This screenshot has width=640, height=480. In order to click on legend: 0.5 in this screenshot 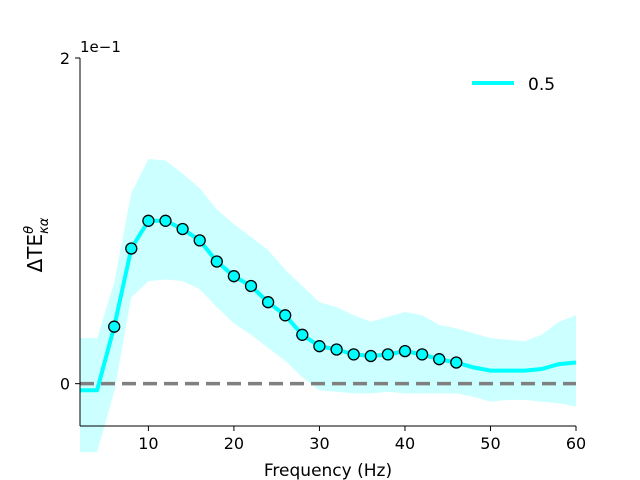, I will do `click(513, 85)`.